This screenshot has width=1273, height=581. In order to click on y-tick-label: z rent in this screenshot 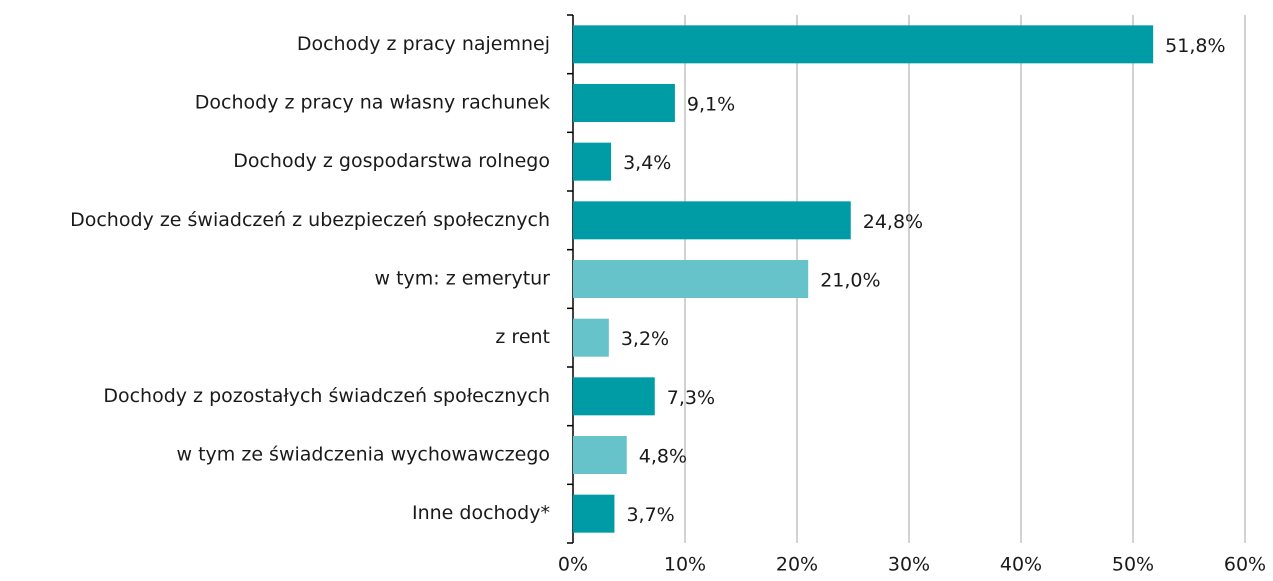, I will do `click(522, 337)`.